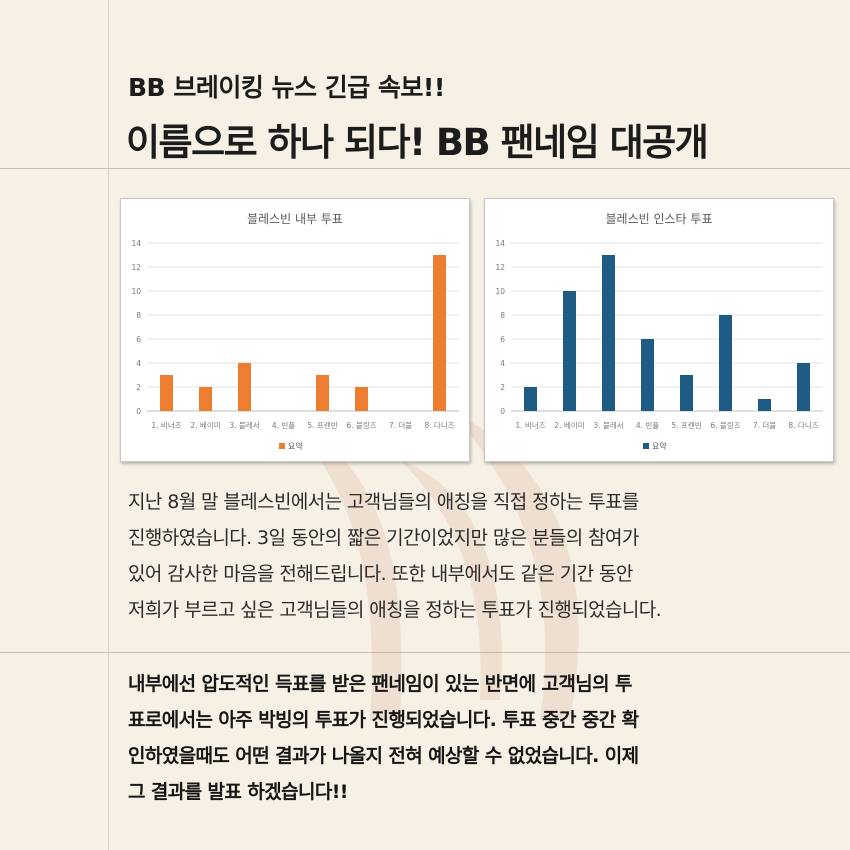 Image resolution: width=850 pixels, height=850 pixels. I want to click on headline-title: 이름으로 하나 되다! BB 팬네임 대공개, so click(417, 142).